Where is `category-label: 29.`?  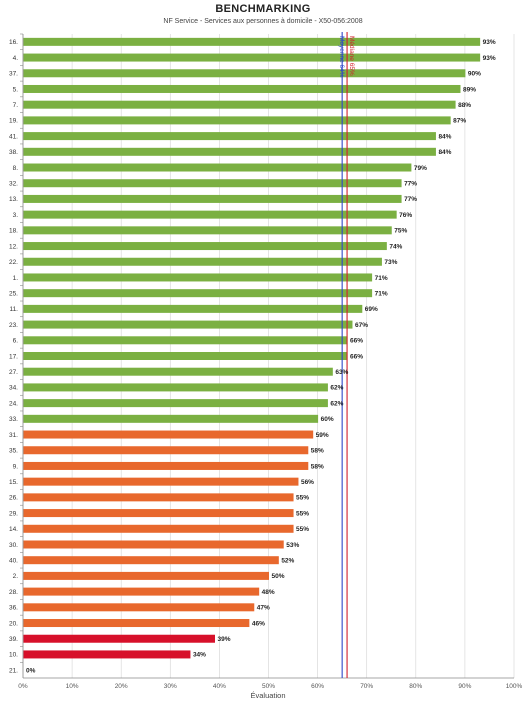
category-label: 29. is located at coordinates (13, 513).